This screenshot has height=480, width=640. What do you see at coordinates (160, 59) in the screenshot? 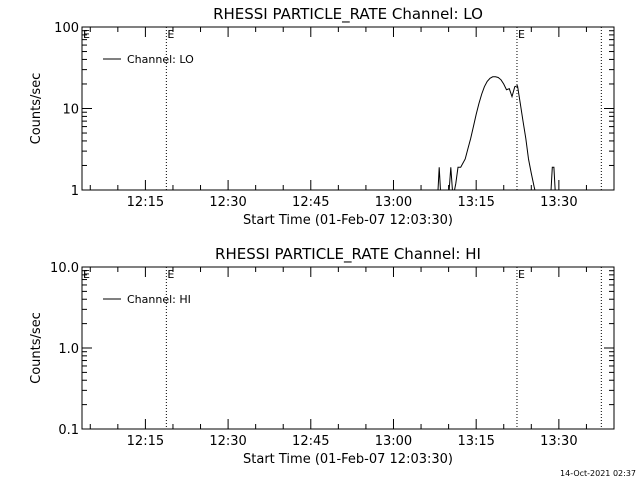
I see `lo-legend-label: Channel: LO` at bounding box center [160, 59].